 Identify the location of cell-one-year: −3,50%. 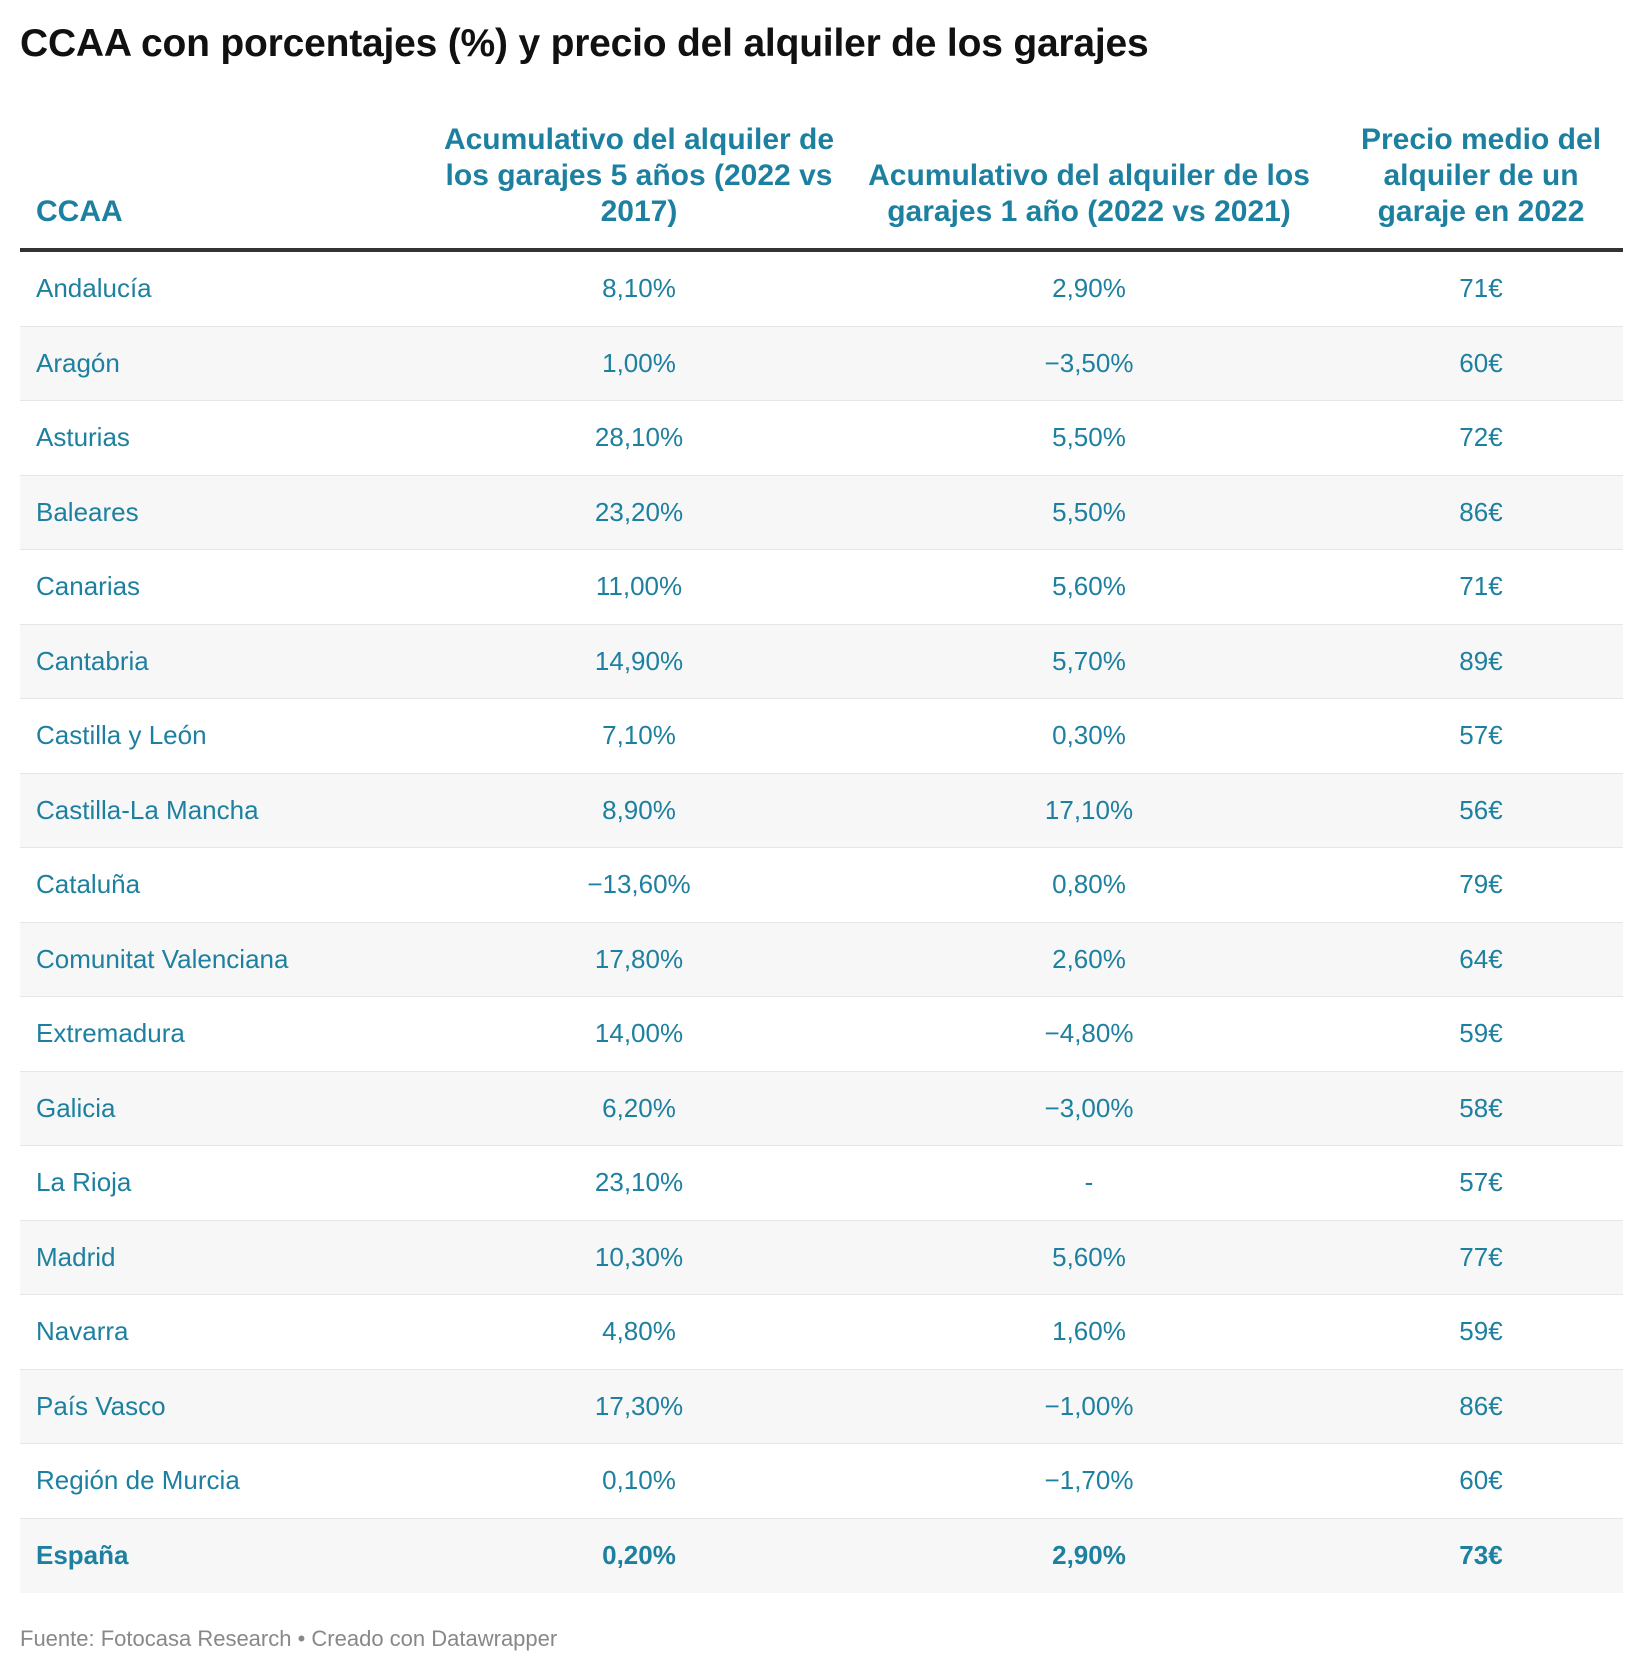
(1089, 362).